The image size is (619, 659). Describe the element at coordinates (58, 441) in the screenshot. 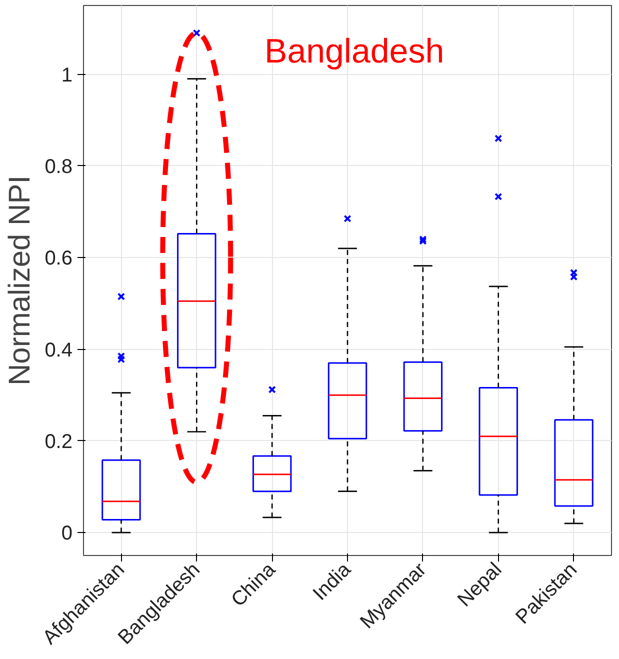

I see `y-tick-label: 0.2` at that location.